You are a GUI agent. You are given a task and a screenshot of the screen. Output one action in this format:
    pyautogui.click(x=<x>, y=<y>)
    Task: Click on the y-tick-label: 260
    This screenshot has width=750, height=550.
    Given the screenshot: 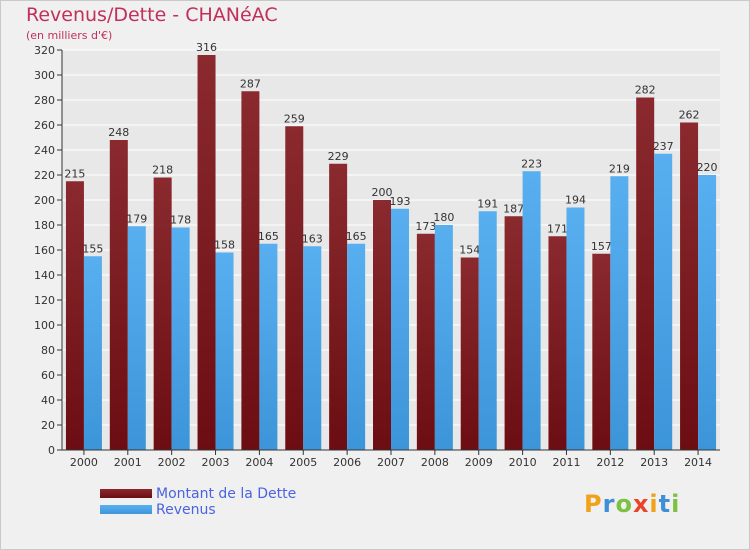 What is the action you would take?
    pyautogui.click(x=44, y=125)
    